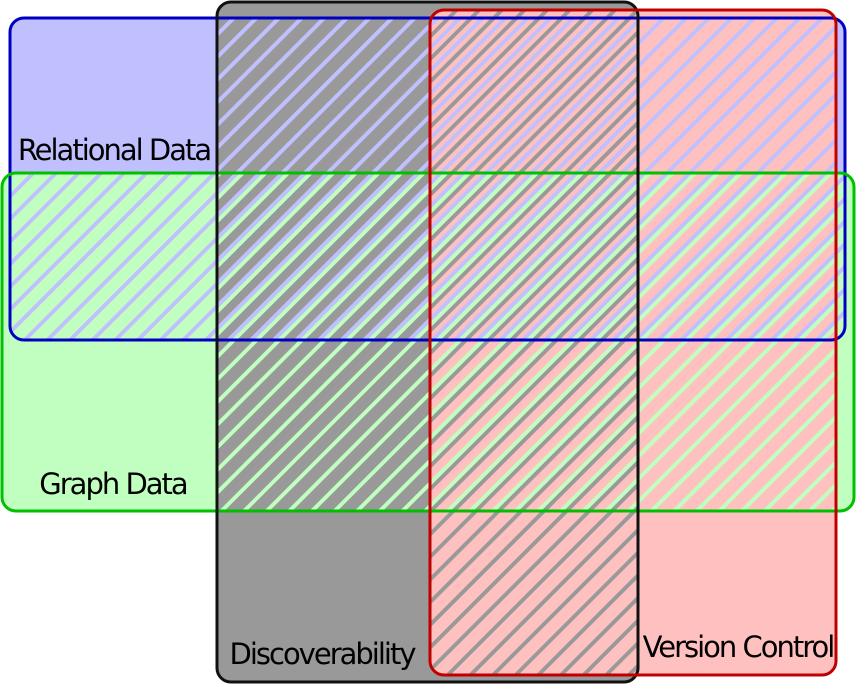 Image resolution: width=856 pixels, height=685 pixels. Describe the element at coordinates (113, 484) in the screenshot. I see `set-label: Graph Data` at that location.